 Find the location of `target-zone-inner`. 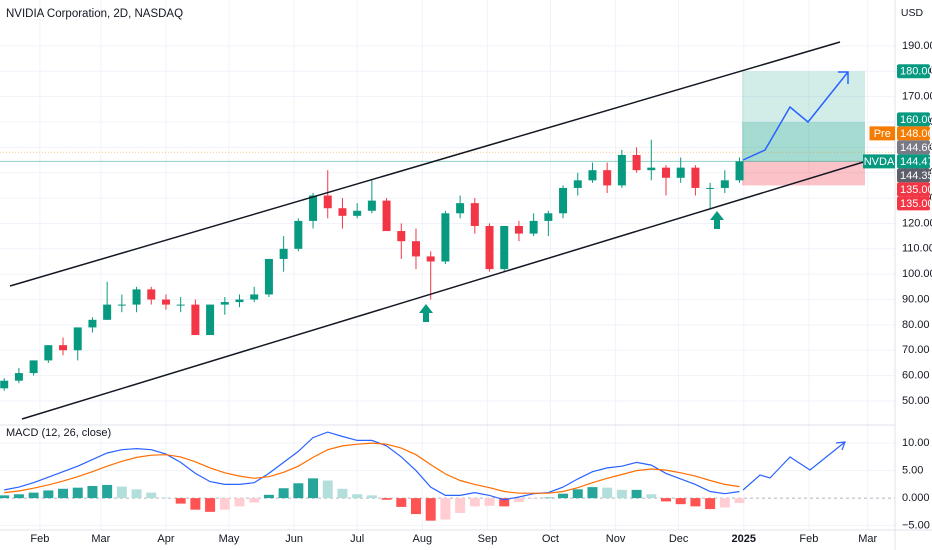

target-zone-inner is located at coordinates (803, 141).